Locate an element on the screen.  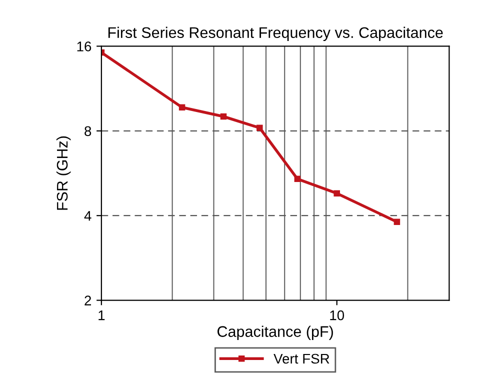
y-tick-label: 8 is located at coordinates (88, 131).